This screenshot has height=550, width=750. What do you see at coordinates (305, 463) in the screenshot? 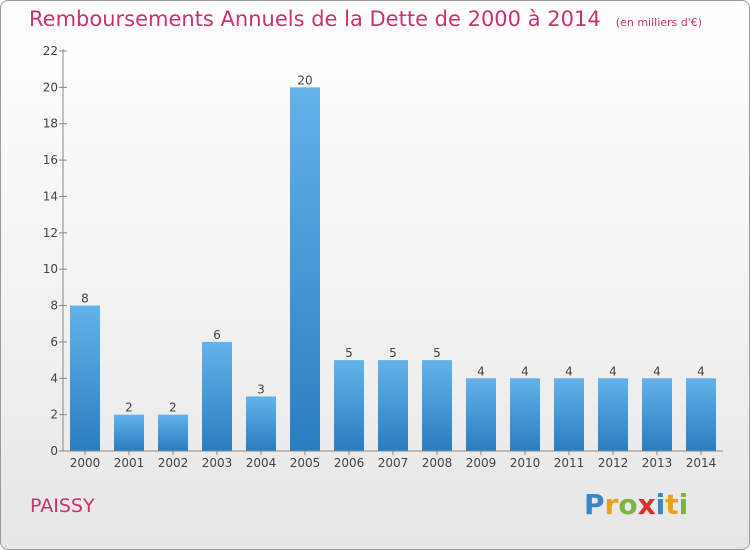
I see `x-tick-label: 2005` at bounding box center [305, 463].